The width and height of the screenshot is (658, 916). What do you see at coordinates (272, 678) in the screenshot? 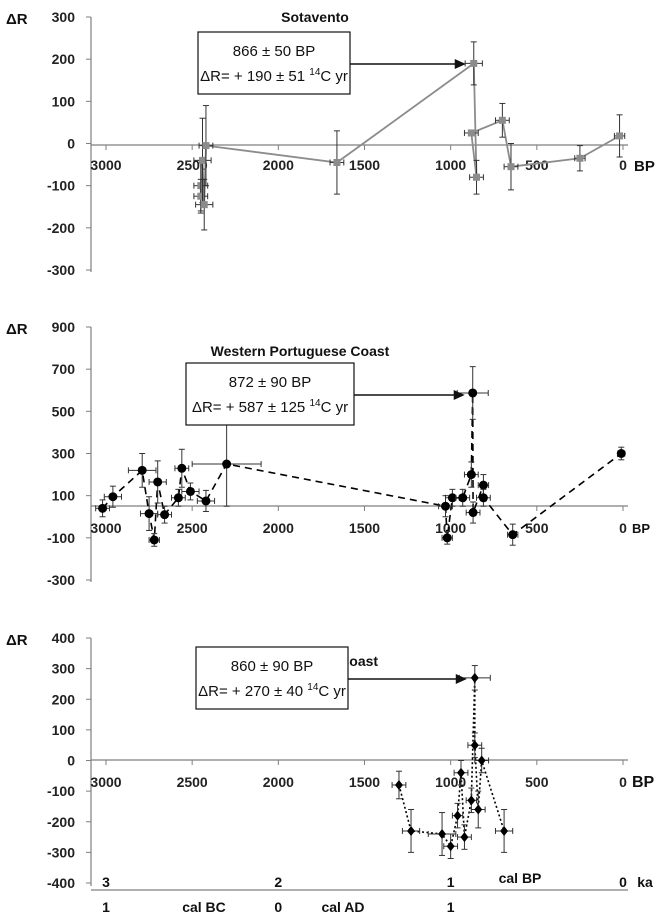
I see `annotation-box` at bounding box center [272, 678].